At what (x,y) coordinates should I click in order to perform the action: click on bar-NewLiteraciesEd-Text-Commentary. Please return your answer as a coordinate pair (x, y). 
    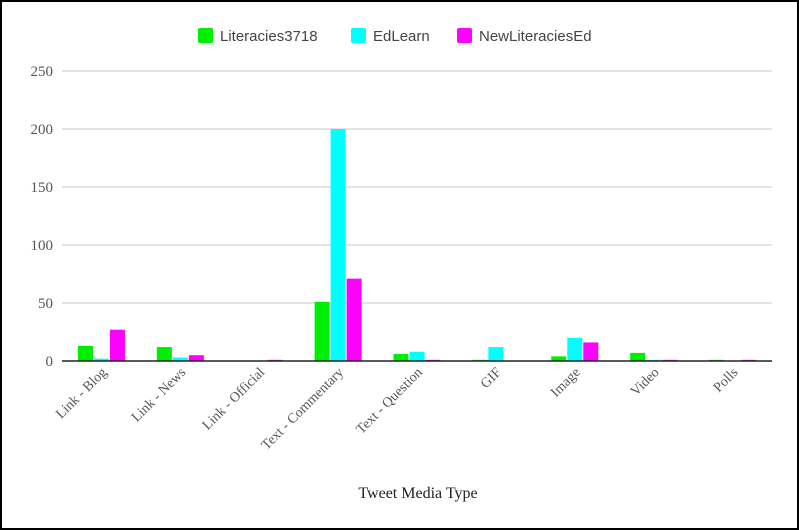
    Looking at the image, I should click on (354, 319).